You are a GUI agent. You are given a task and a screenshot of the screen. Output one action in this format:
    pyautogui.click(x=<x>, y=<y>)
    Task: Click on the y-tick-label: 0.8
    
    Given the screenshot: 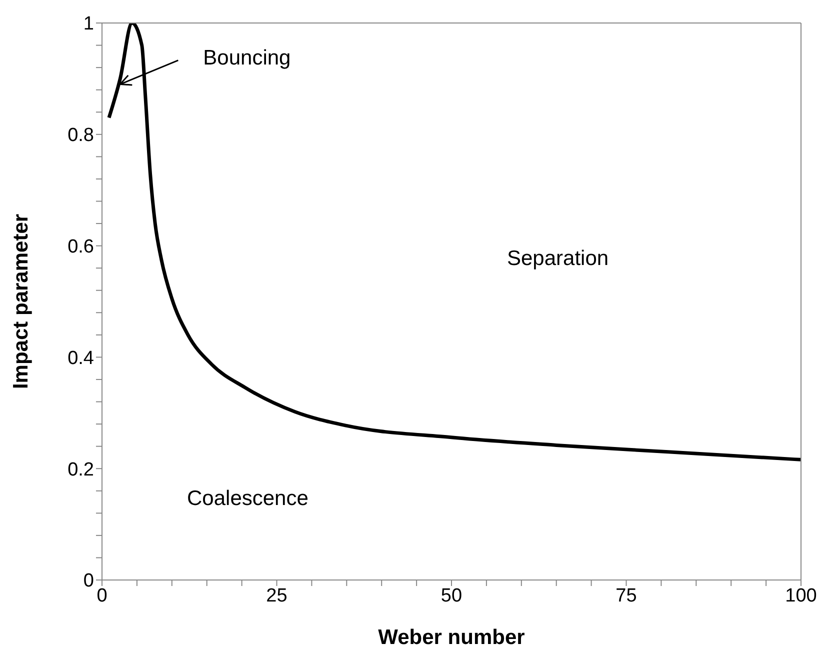 What is the action you would take?
    pyautogui.click(x=81, y=135)
    